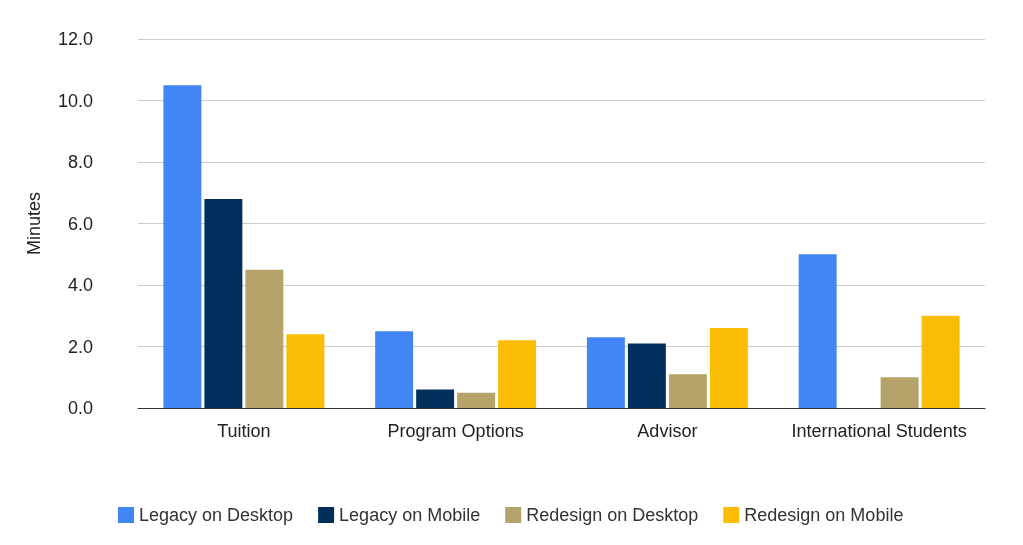 This screenshot has width=1023, height=545. Describe the element at coordinates (34, 223) in the screenshot. I see `y-axis-title: Minutes` at that location.